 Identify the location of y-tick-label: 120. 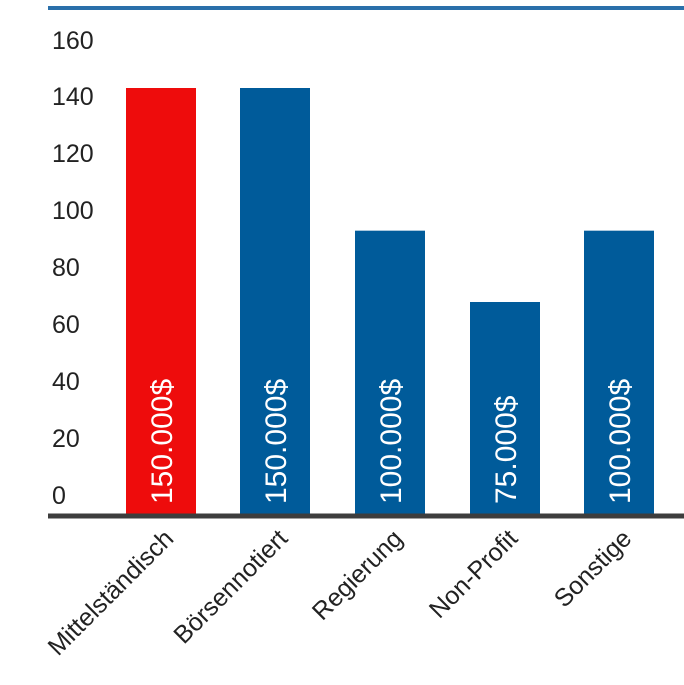
(73, 154).